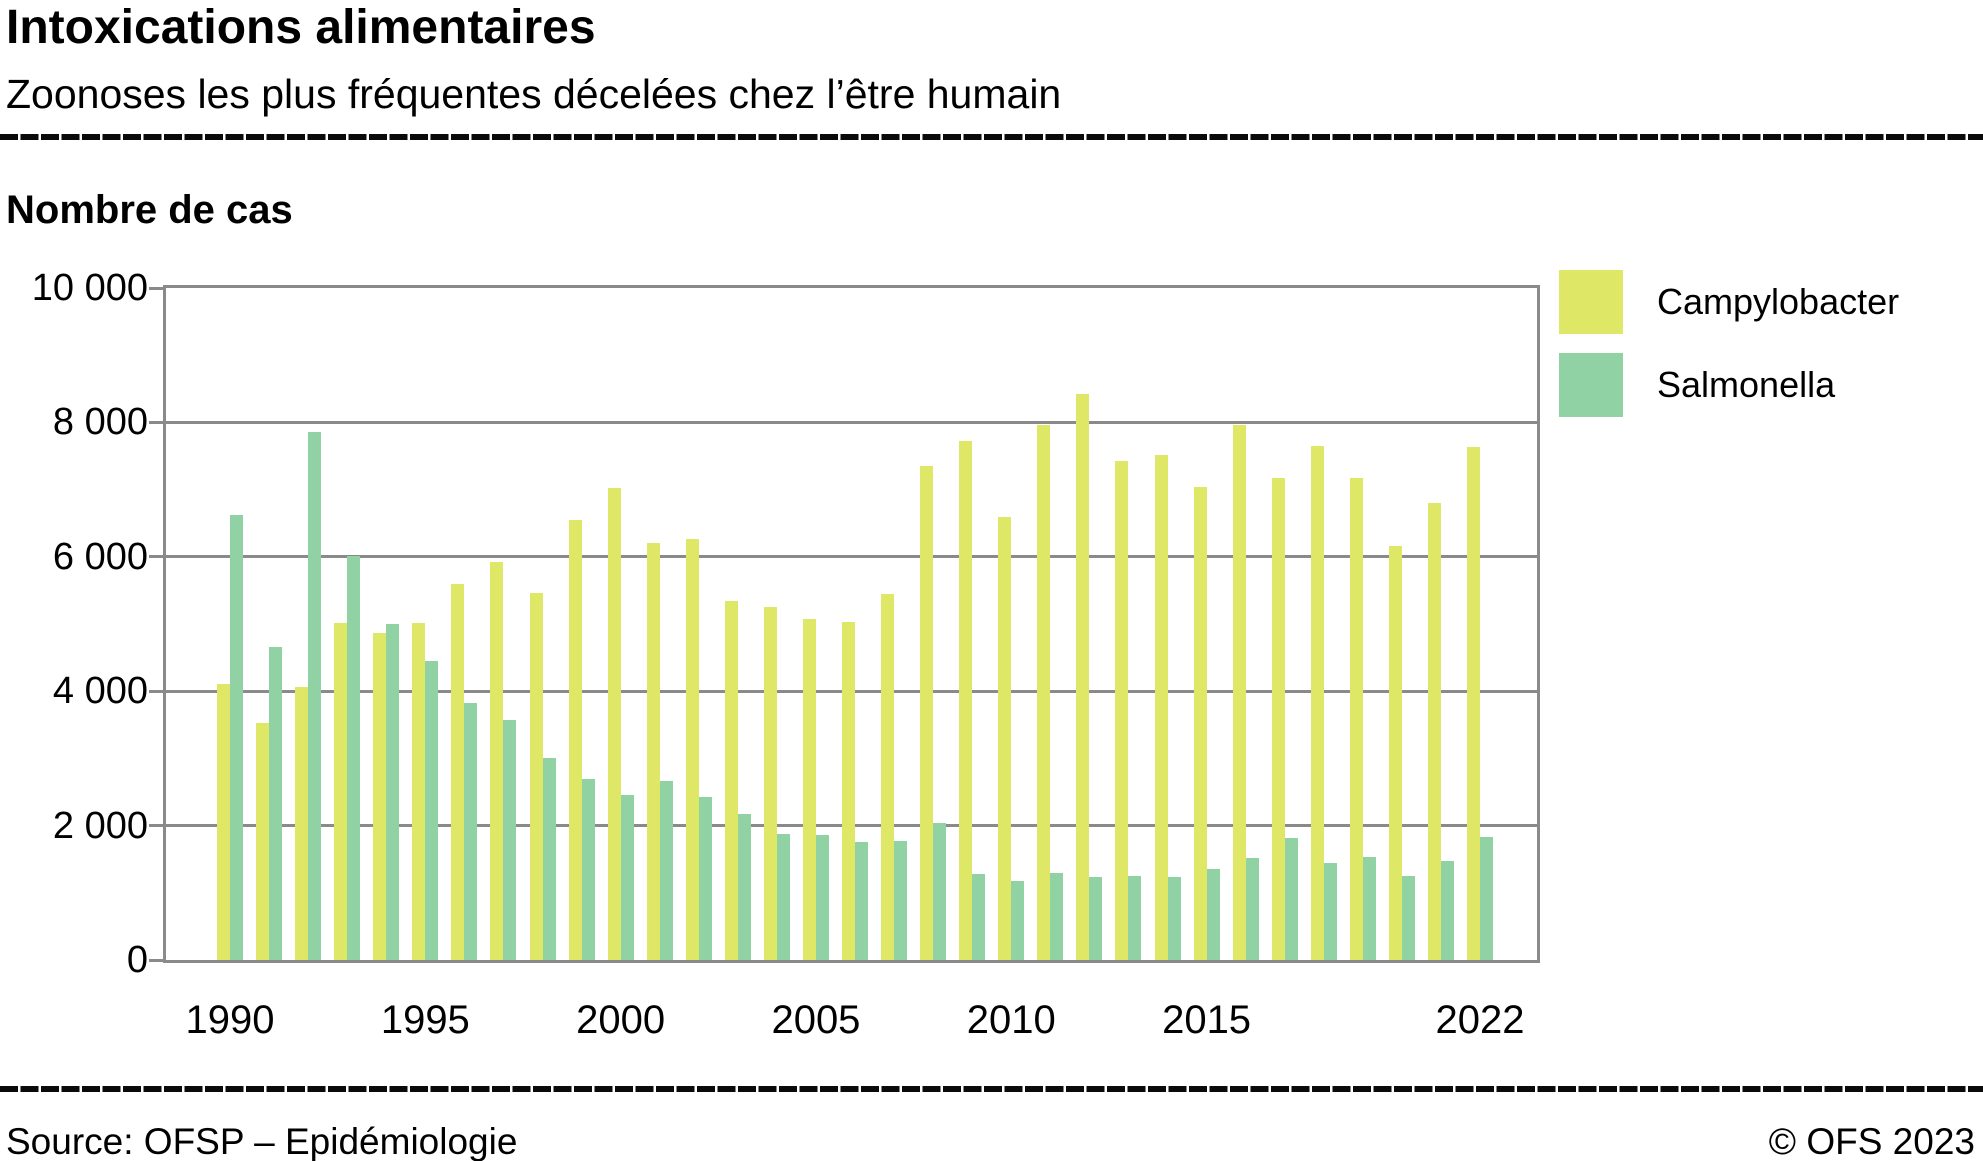 Image resolution: width=1983 pixels, height=1161 pixels. What do you see at coordinates (991, 1089) in the screenshot?
I see `footer-divider` at bounding box center [991, 1089].